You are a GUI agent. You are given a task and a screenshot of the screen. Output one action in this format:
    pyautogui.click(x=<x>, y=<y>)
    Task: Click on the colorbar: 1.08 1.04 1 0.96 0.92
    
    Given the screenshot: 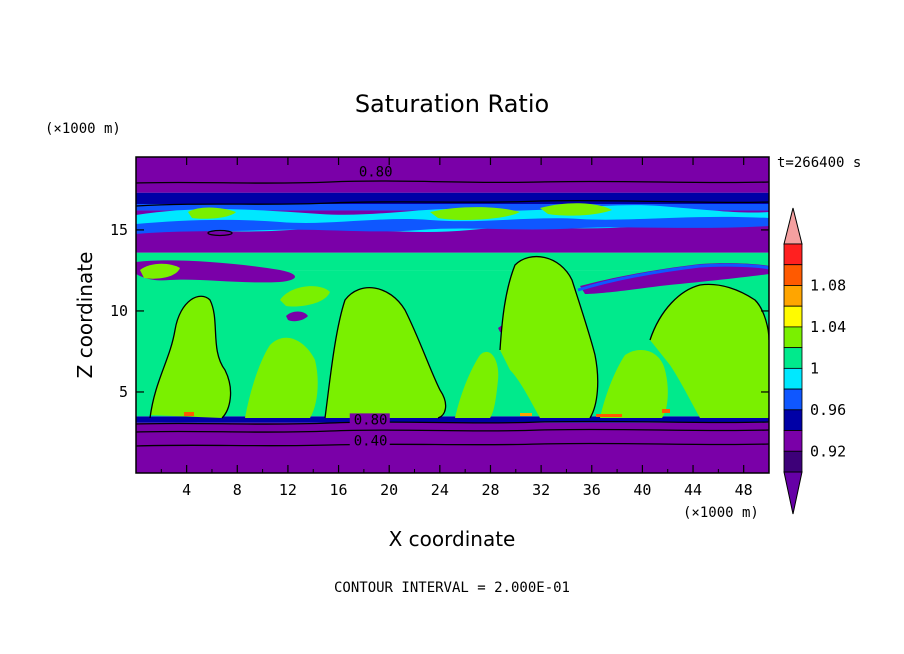 What is the action you would take?
    pyautogui.click(x=814, y=361)
    